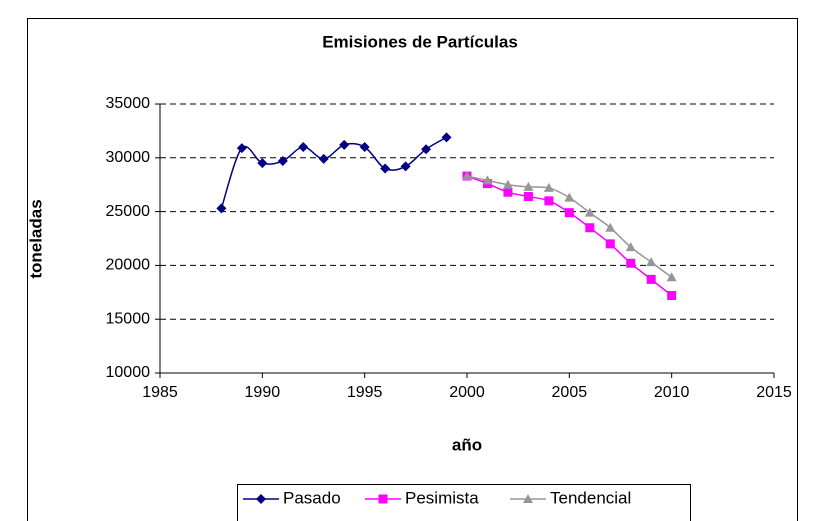 This screenshot has height=521, width=814. I want to click on legend-label: Pesimista, so click(442, 497).